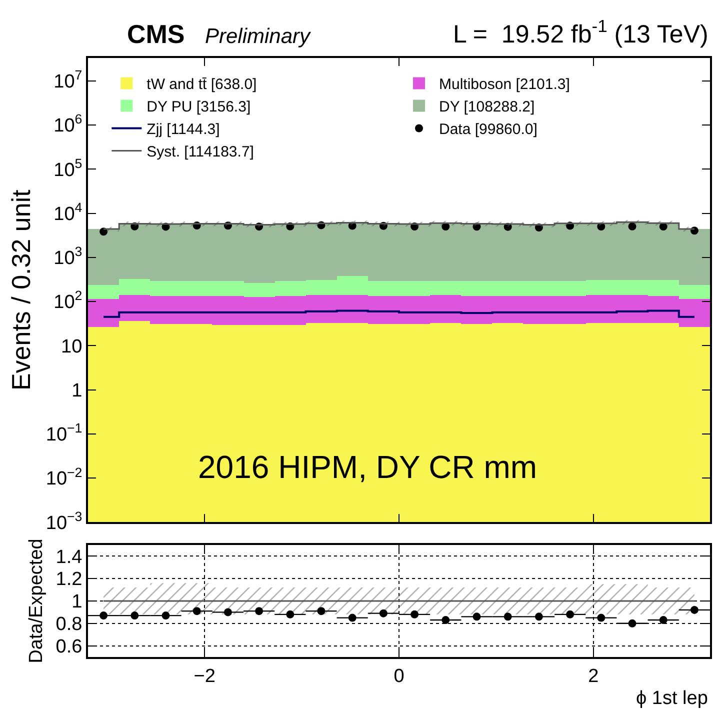 This screenshot has height=720, width=718. What do you see at coordinates (68, 212) in the screenshot?
I see `y-tick-label: 10$^{4}$` at bounding box center [68, 212].